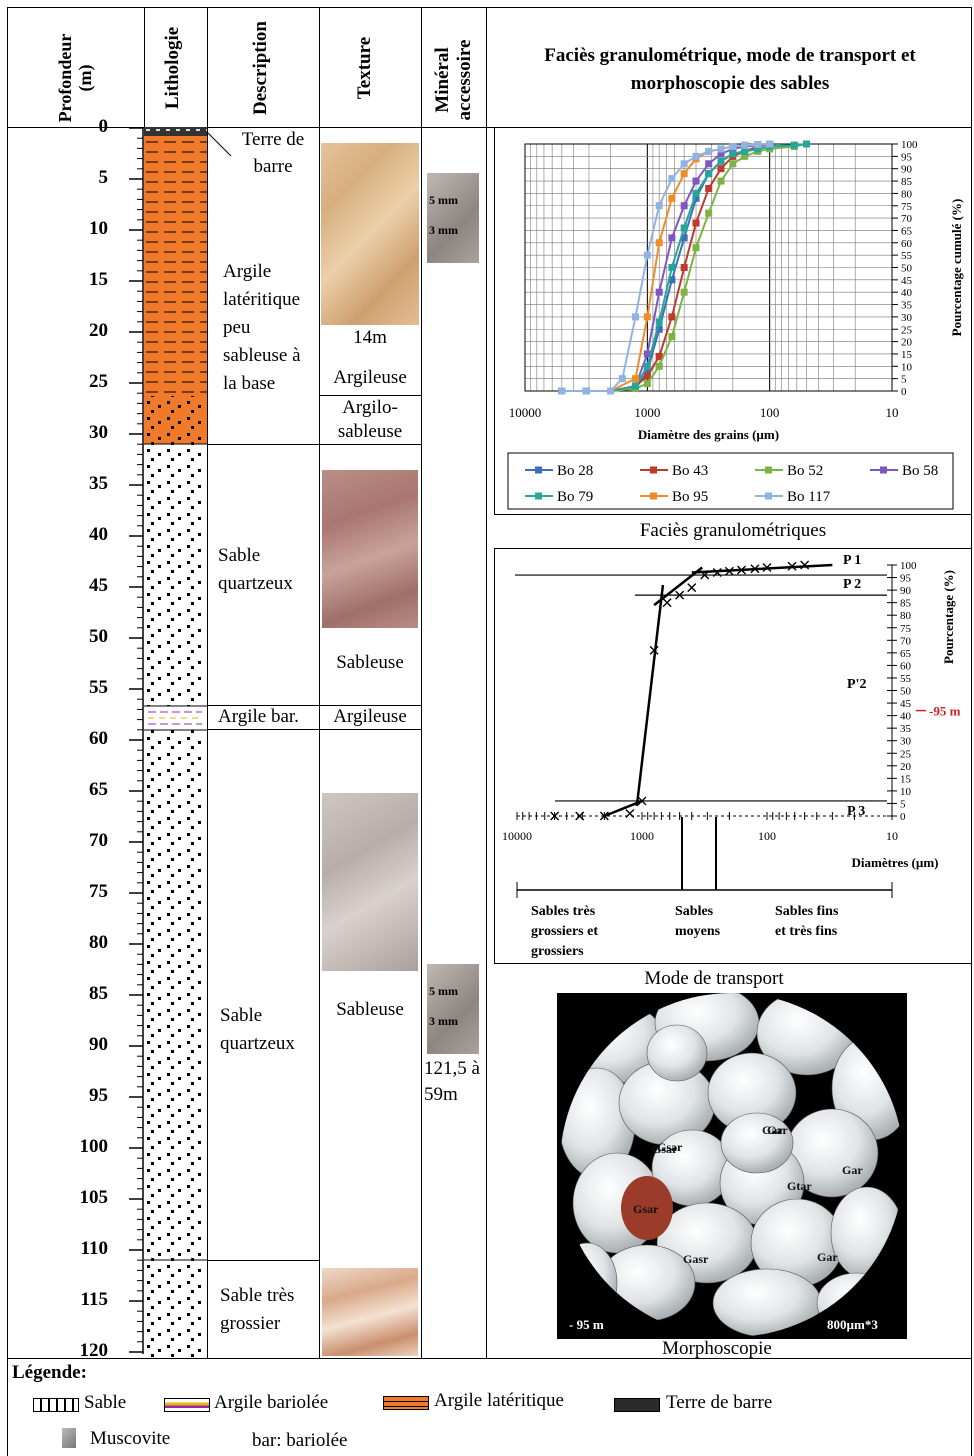 This screenshot has width=974, height=1456. Describe the element at coordinates (175, 131) in the screenshot. I see `litho-terre-de-barre` at that location.